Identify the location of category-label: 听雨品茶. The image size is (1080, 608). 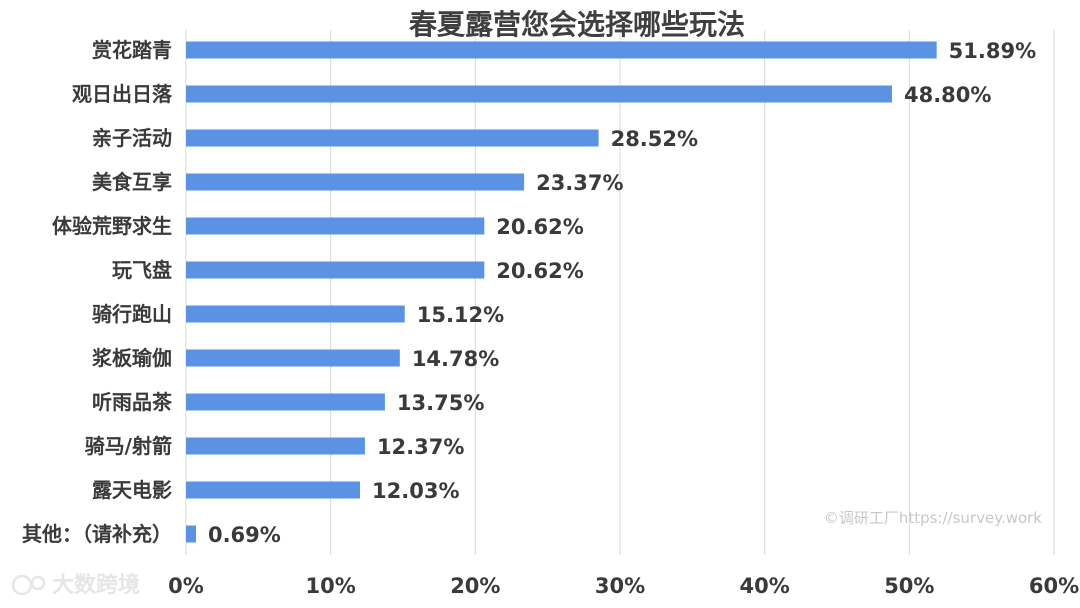
(132, 402).